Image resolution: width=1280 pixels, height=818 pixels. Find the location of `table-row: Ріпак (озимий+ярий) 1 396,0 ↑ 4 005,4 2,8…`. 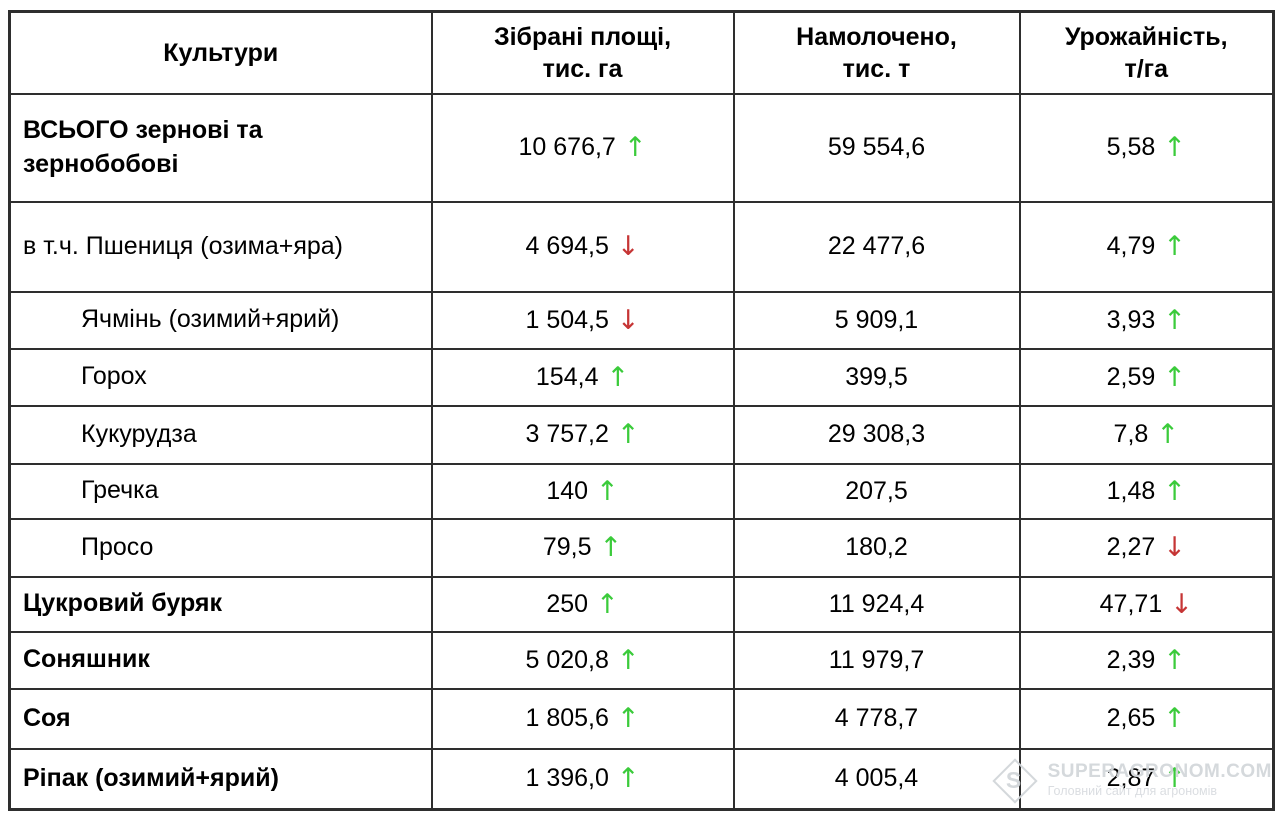

table-row: Ріпак (озимий+ярий) 1 396,0 ↑ 4 005,4 2,8… is located at coordinates (641, 779).